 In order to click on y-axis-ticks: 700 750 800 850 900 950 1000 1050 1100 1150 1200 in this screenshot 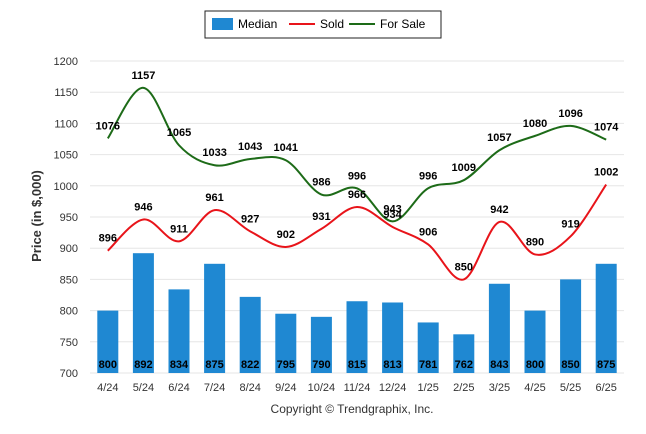, I will do `click(66, 218)`.